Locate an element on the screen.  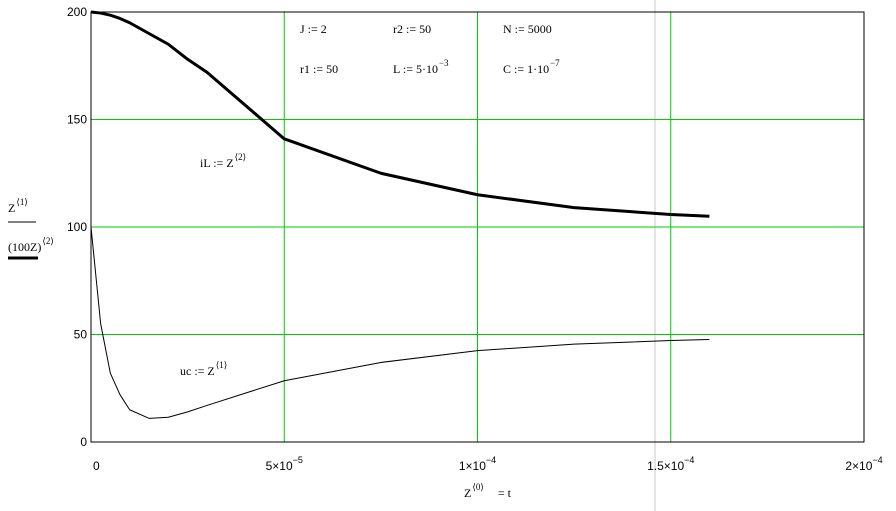
annotation: iL := Z⟨2⟩ is located at coordinates (223, 161).